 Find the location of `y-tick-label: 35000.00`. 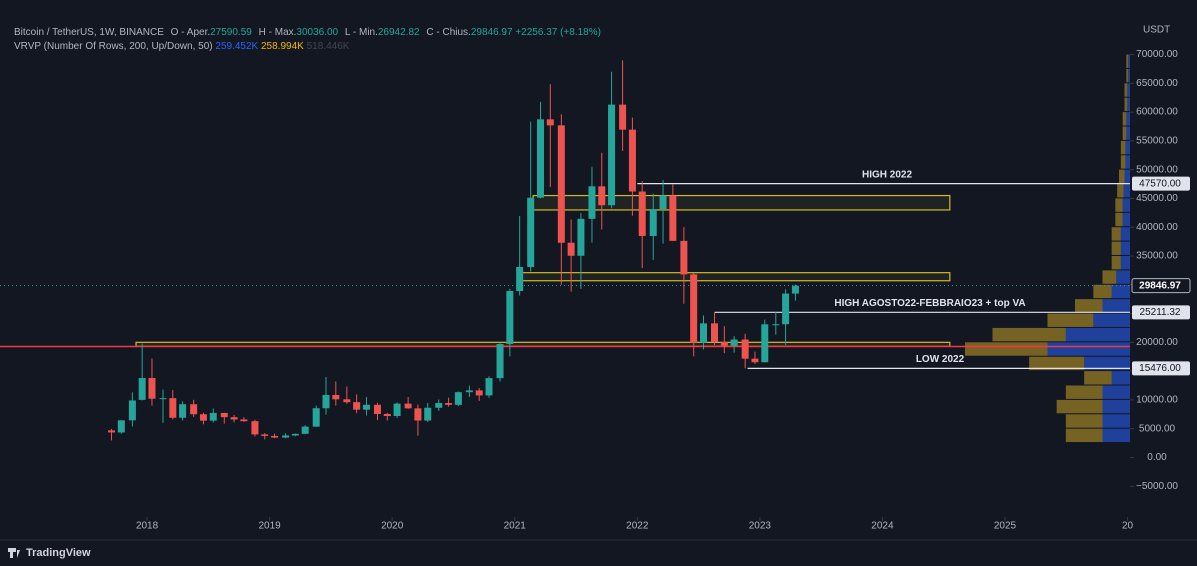

y-tick-label: 35000.00 is located at coordinates (1157, 256).